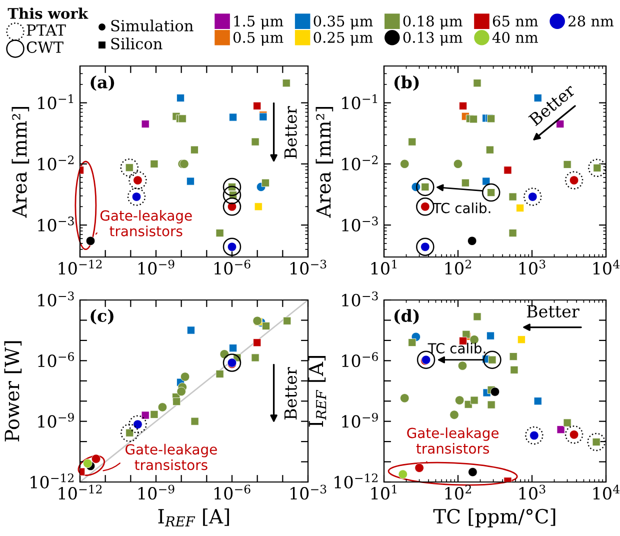  I want to click on legend-label: 1.5 μm, so click(259, 23).